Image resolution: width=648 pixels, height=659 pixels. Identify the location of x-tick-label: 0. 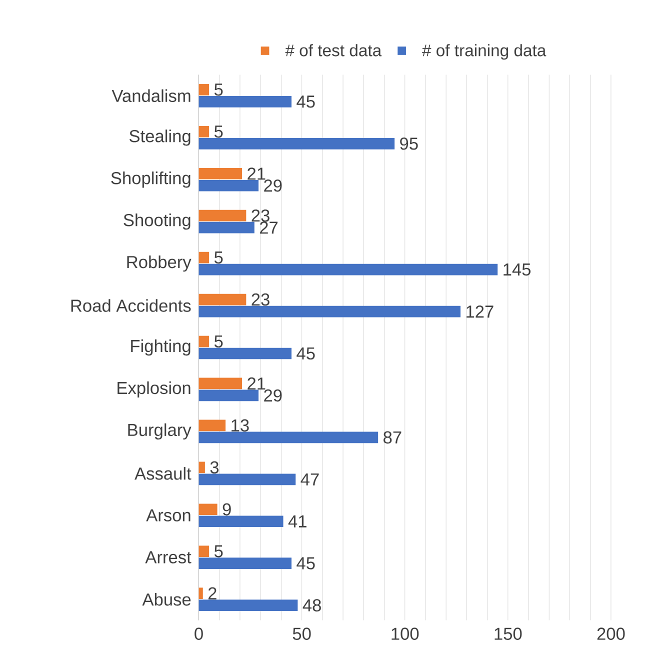
(198, 634).